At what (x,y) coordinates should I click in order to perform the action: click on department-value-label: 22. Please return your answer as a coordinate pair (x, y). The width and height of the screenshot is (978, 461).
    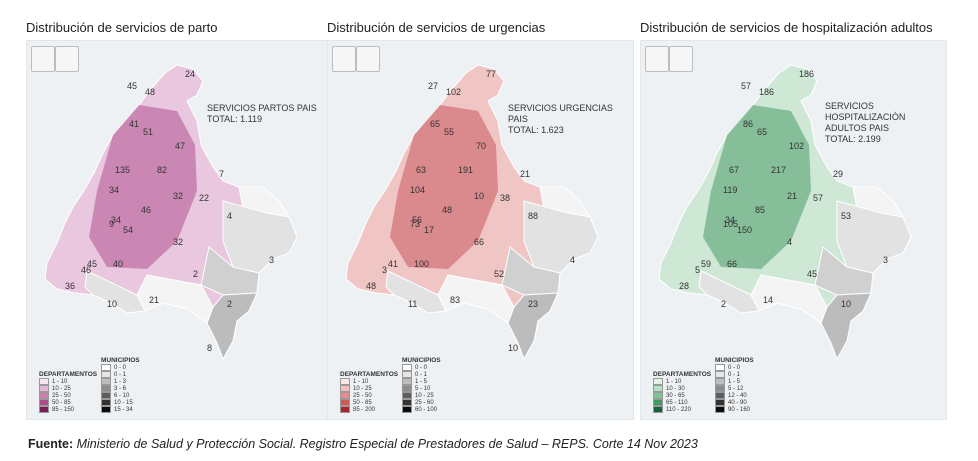
    Looking at the image, I should click on (204, 198).